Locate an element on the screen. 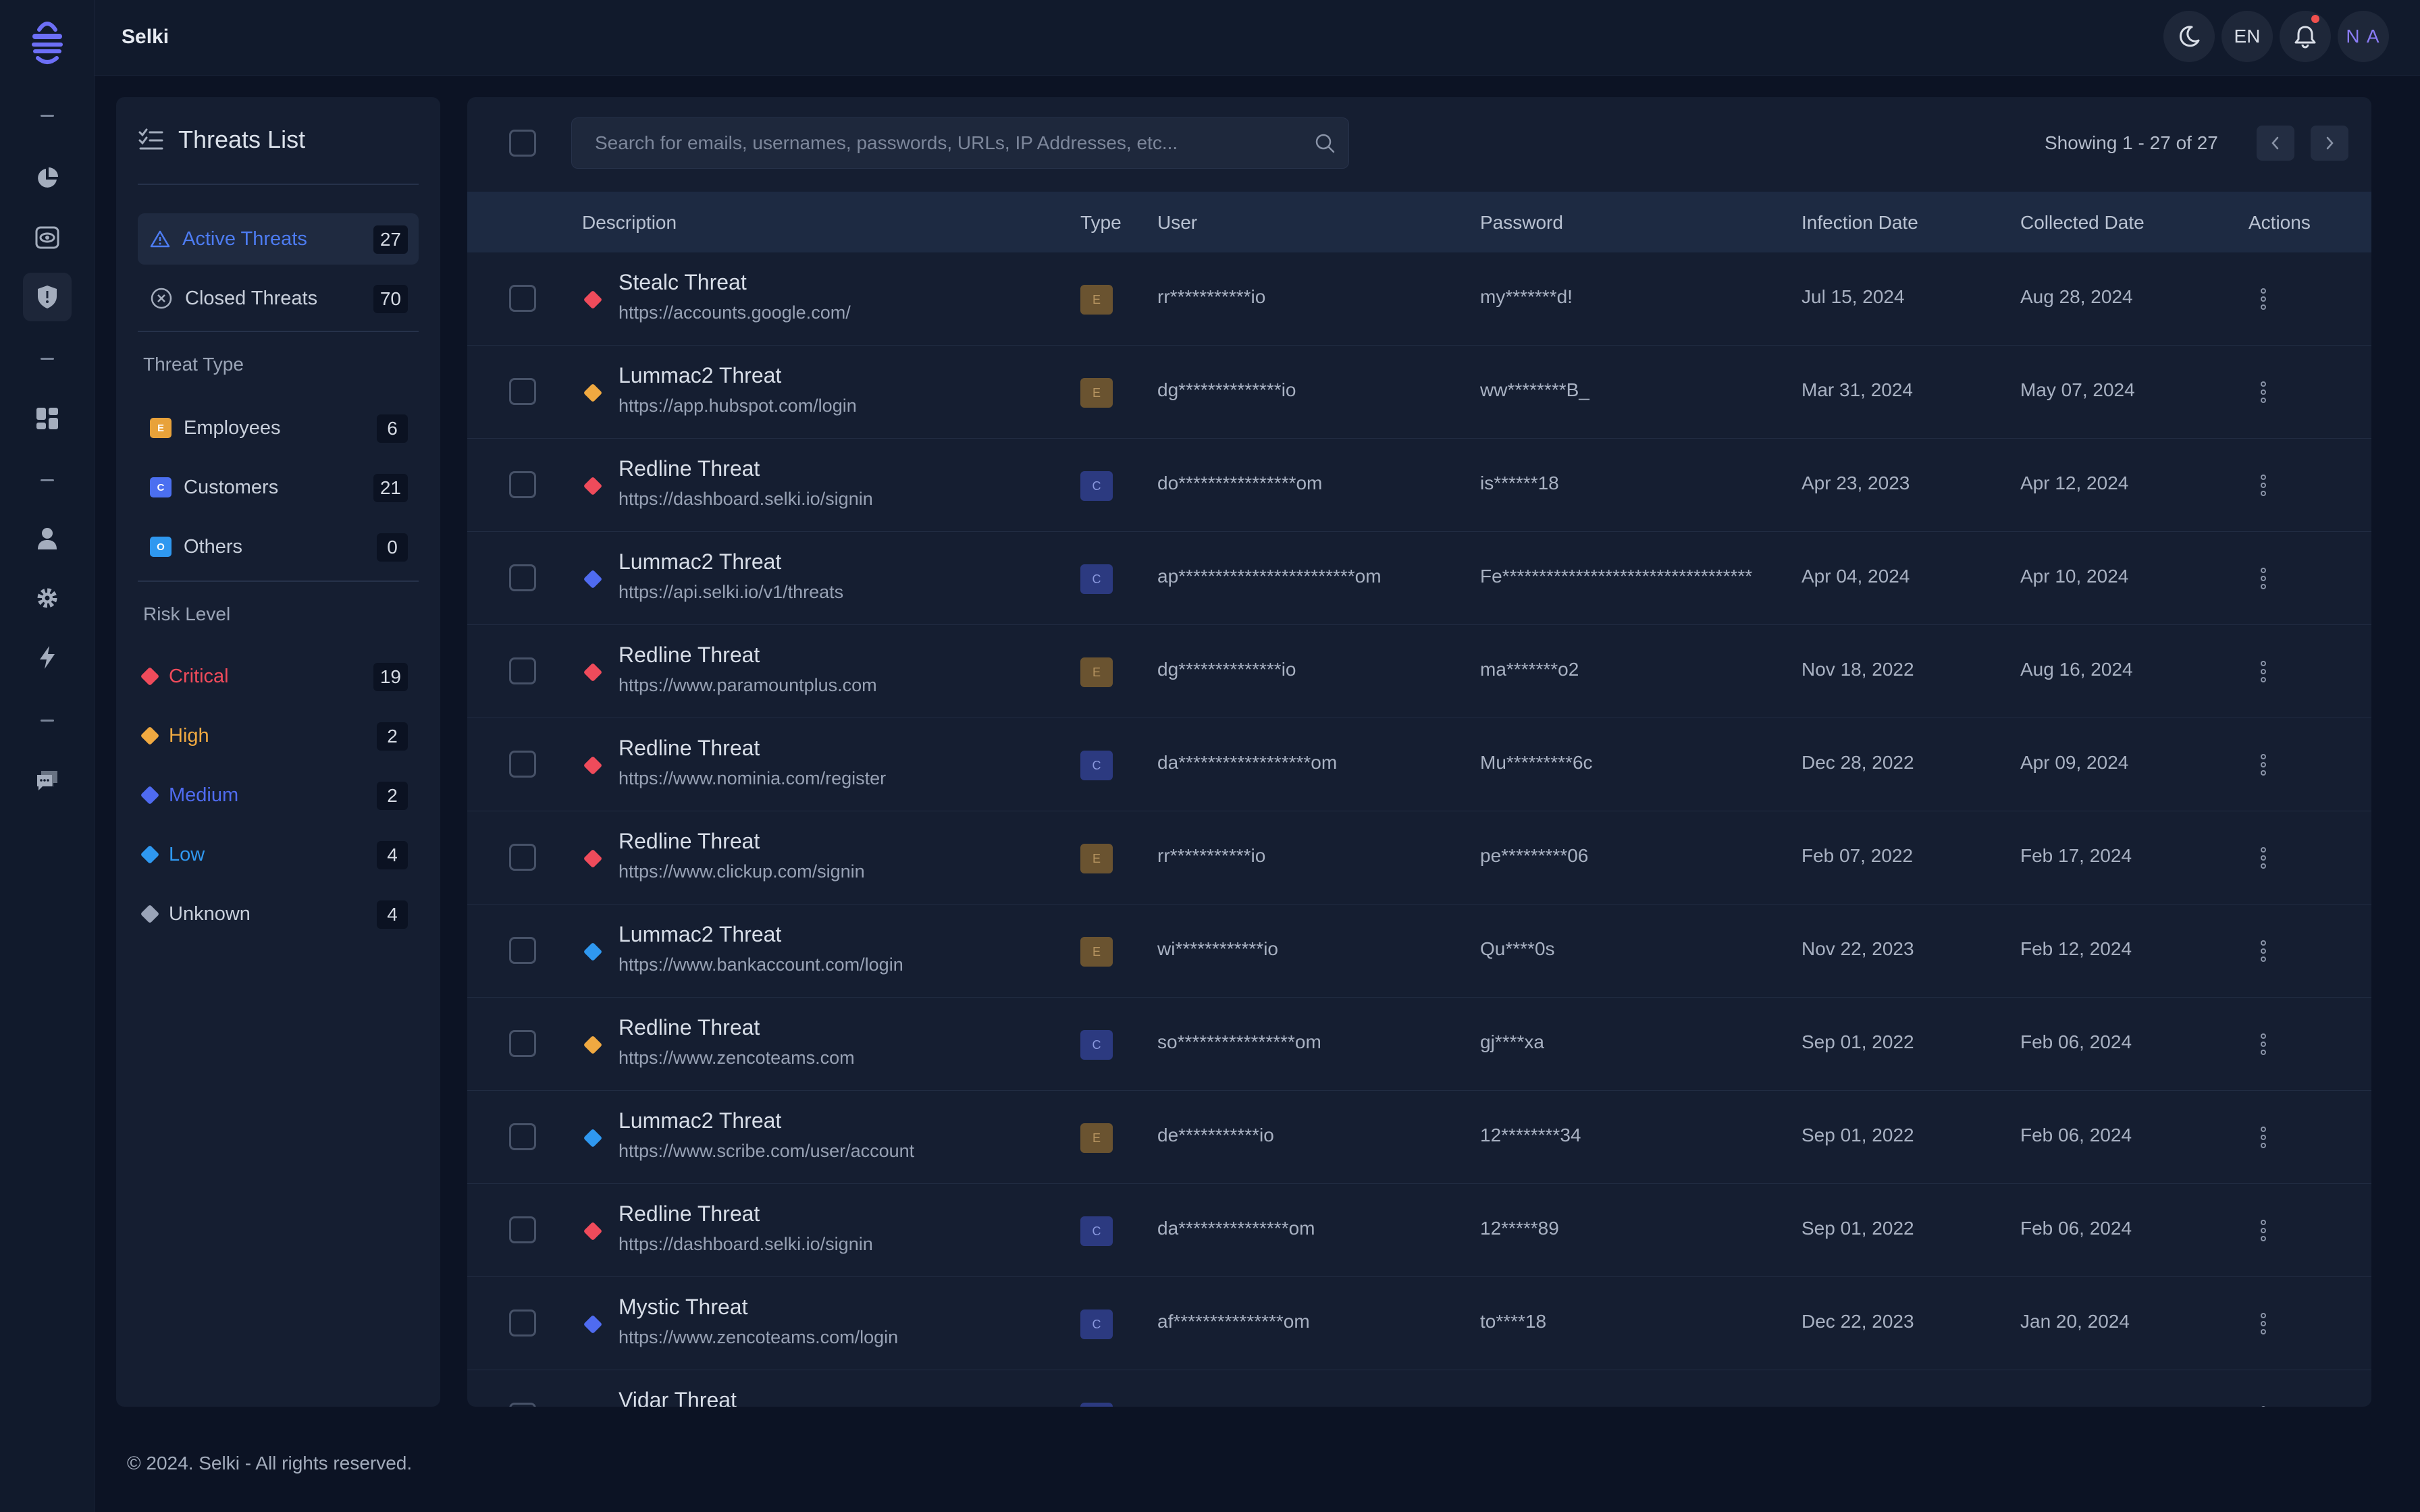 The width and height of the screenshot is (2420, 1512). column-header-user: User is located at coordinates (1177, 222).